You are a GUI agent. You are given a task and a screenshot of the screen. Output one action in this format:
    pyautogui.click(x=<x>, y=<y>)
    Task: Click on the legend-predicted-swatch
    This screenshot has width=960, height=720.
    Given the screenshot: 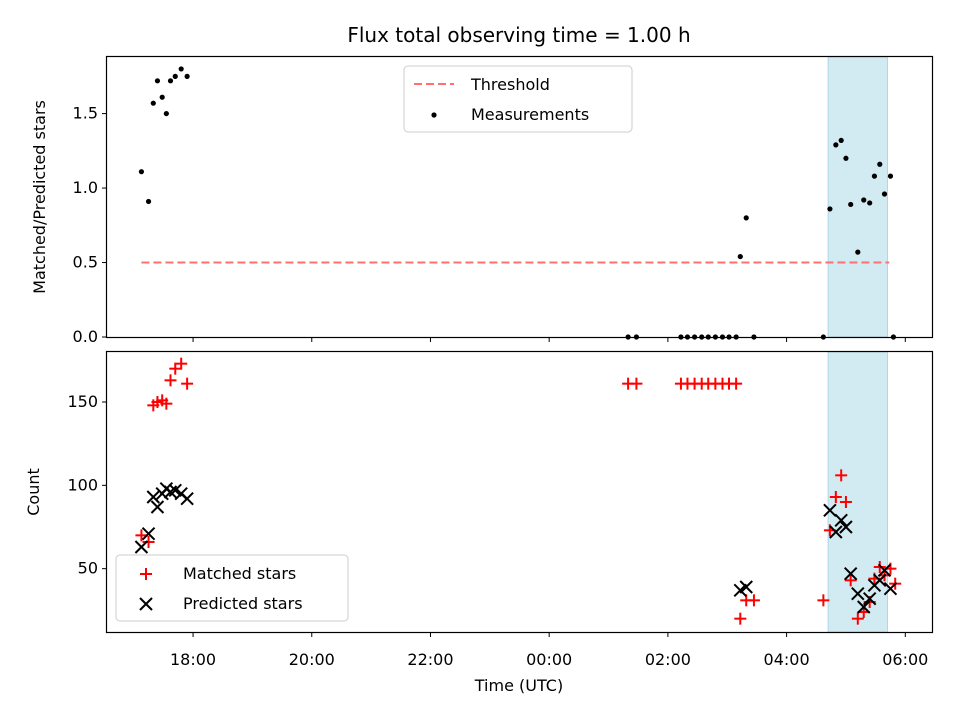 What is the action you would take?
    pyautogui.click(x=146, y=604)
    